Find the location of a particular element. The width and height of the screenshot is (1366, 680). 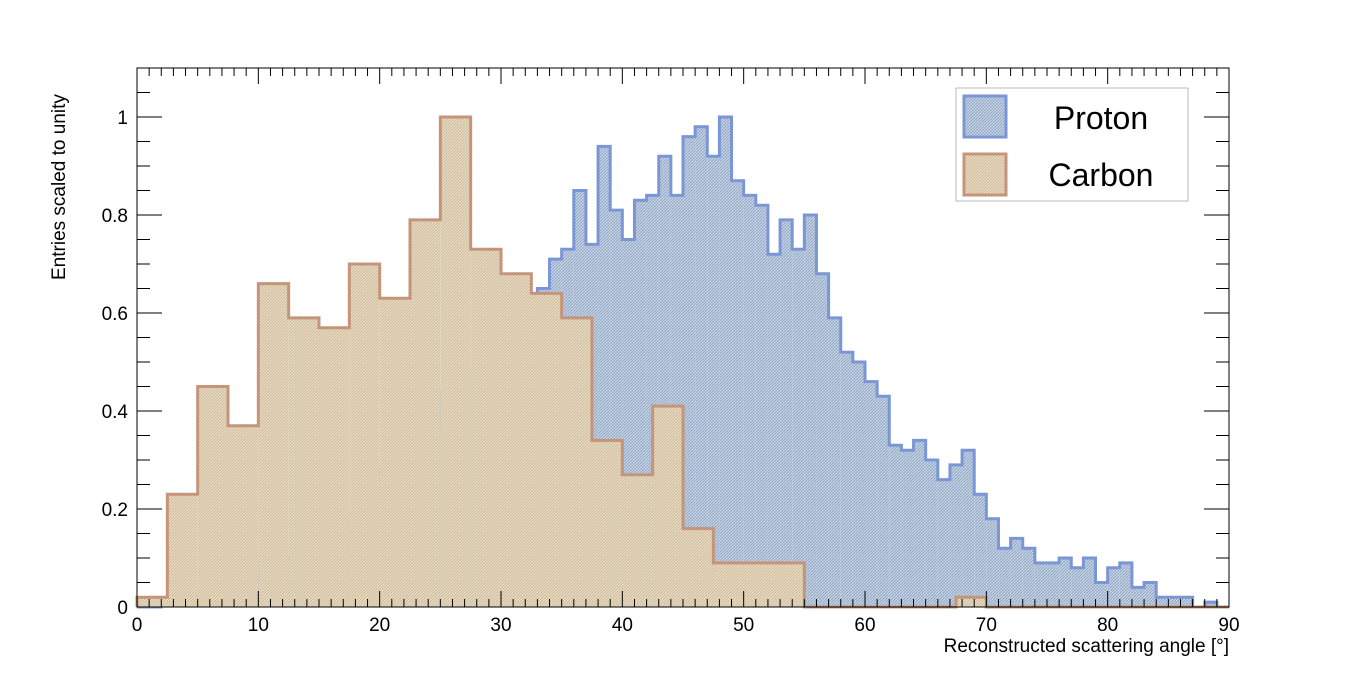

y-tick-label: 0.6 is located at coordinates (115, 314).